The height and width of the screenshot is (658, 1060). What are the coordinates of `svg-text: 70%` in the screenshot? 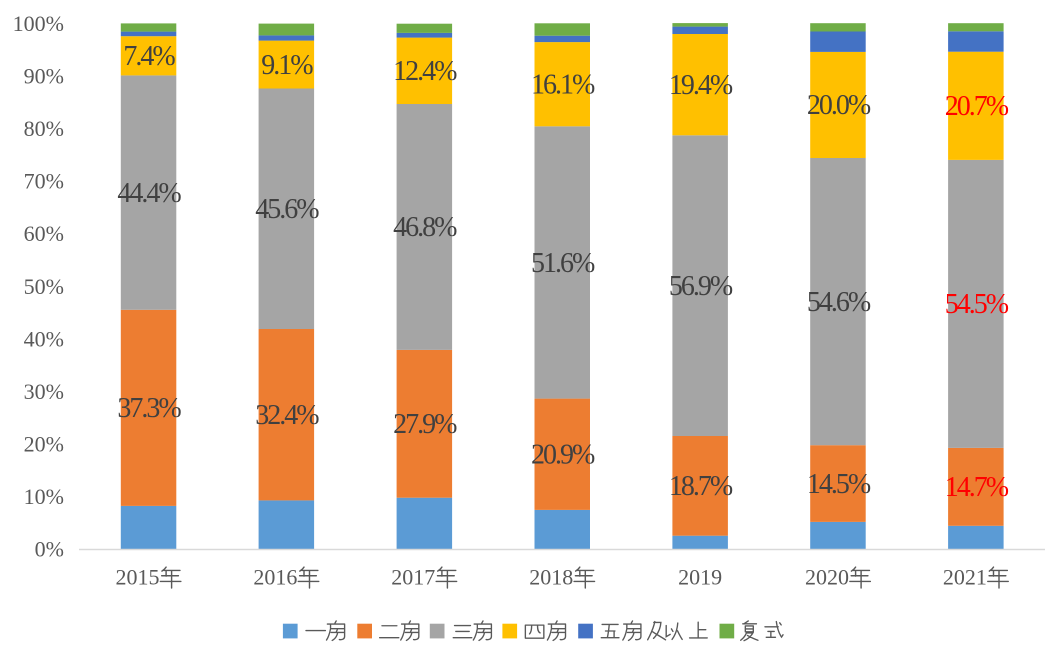 It's located at (44, 181).